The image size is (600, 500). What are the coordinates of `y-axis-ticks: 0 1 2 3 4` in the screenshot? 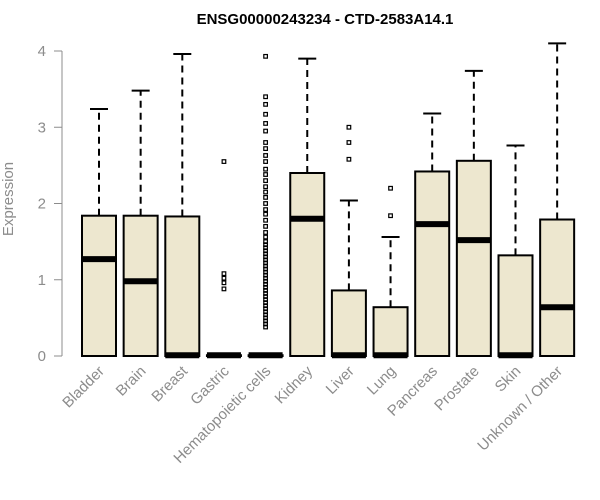 It's located at (50, 204).